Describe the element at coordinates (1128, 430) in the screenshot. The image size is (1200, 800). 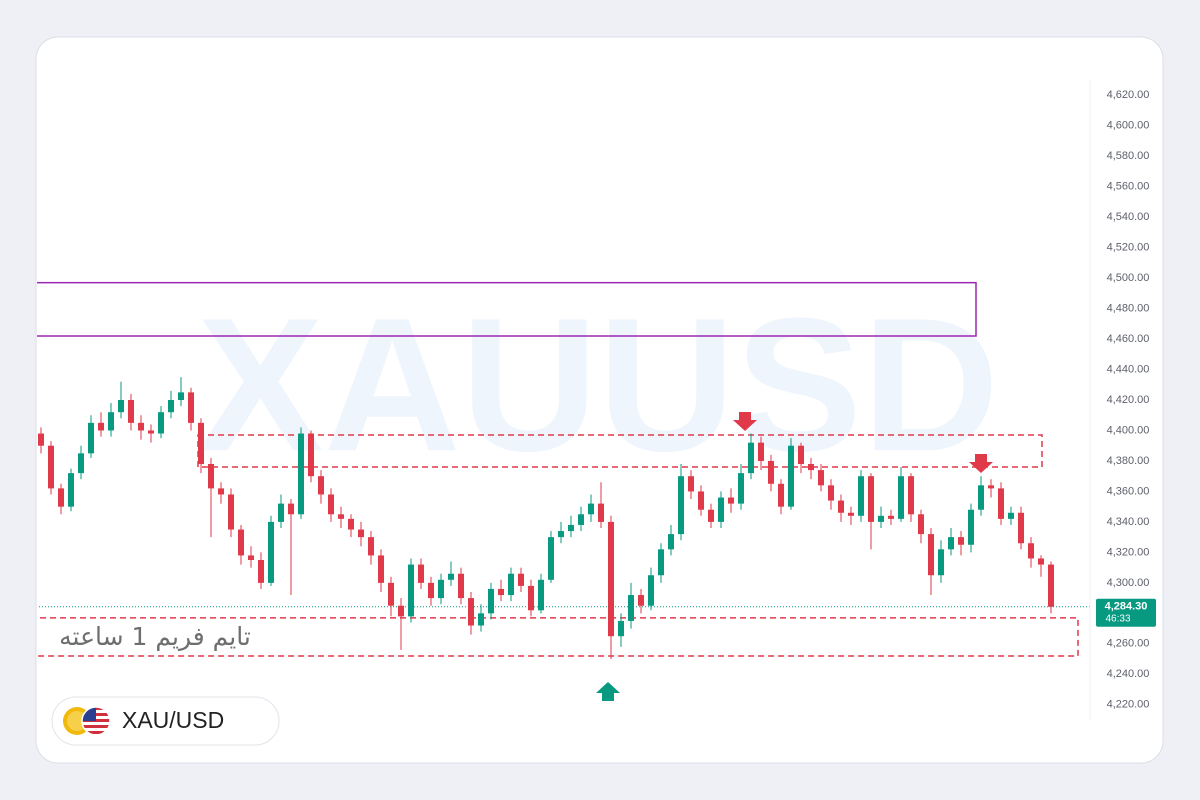
I see `y-tick-label: 4,400.00` at that location.